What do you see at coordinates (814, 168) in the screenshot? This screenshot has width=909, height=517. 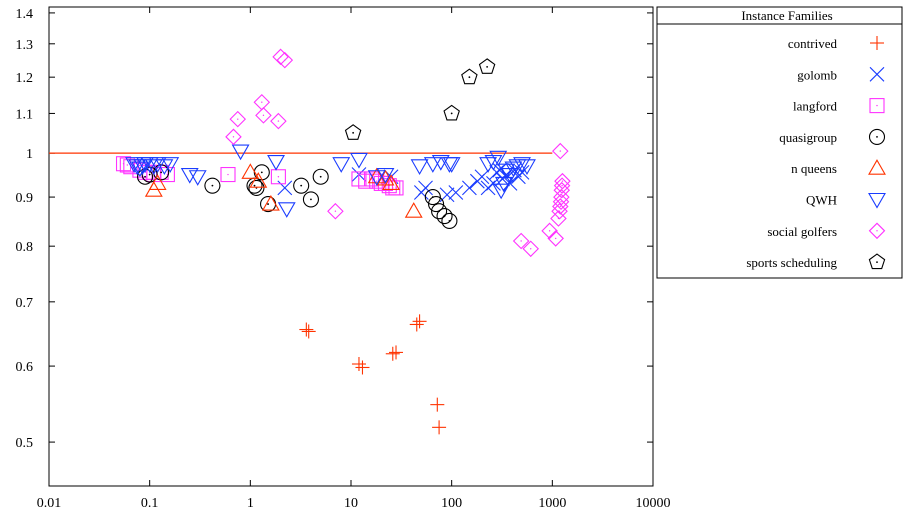 I see `legend-label: n queens` at bounding box center [814, 168].